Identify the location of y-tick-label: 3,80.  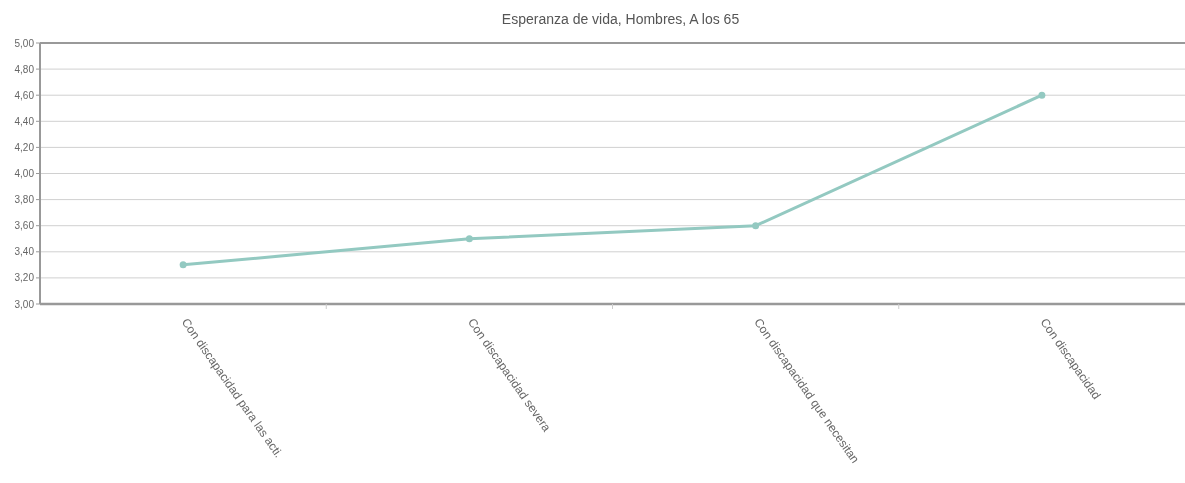
(24, 200).